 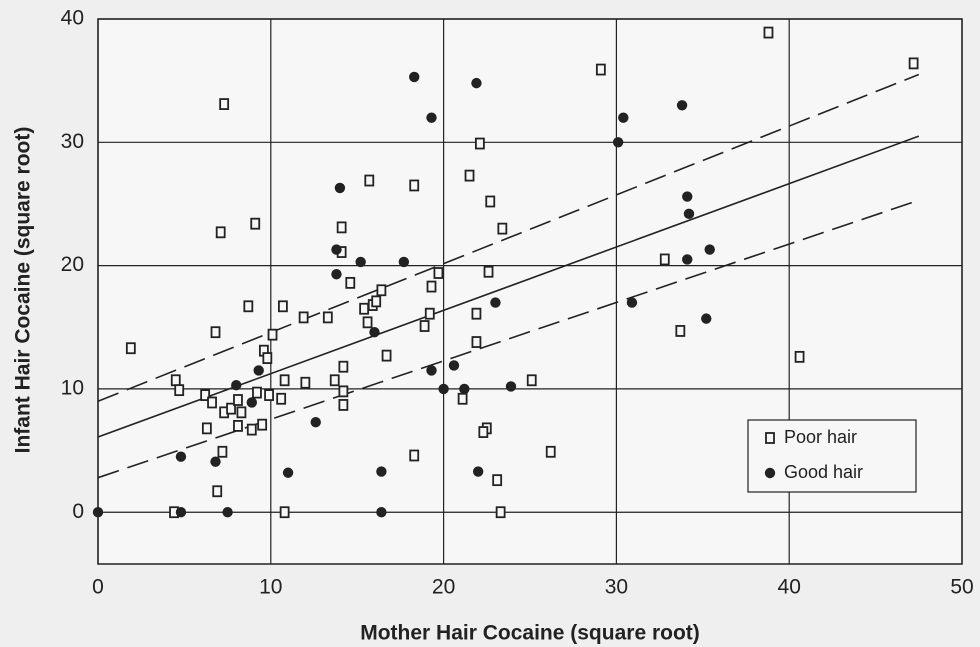 I want to click on y-tick-label: 30, so click(x=72, y=141).